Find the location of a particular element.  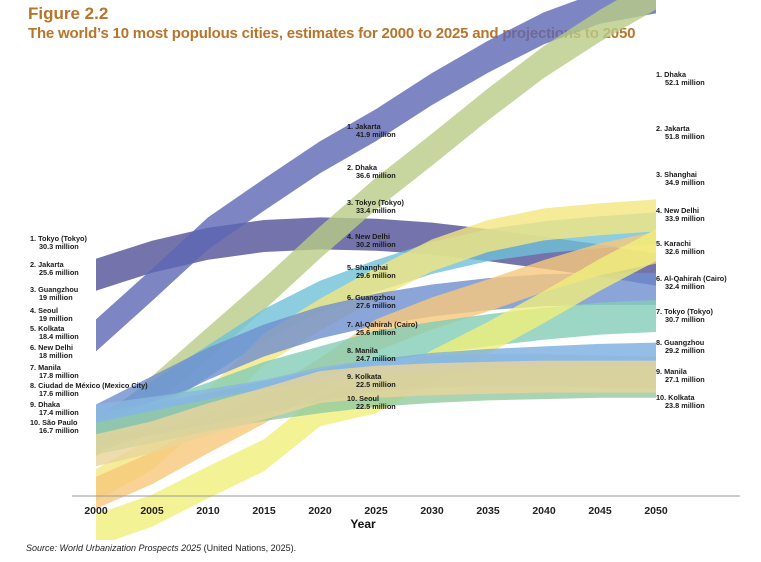

rank-label-2000-5: 5. Kolkata is located at coordinates (47, 328).